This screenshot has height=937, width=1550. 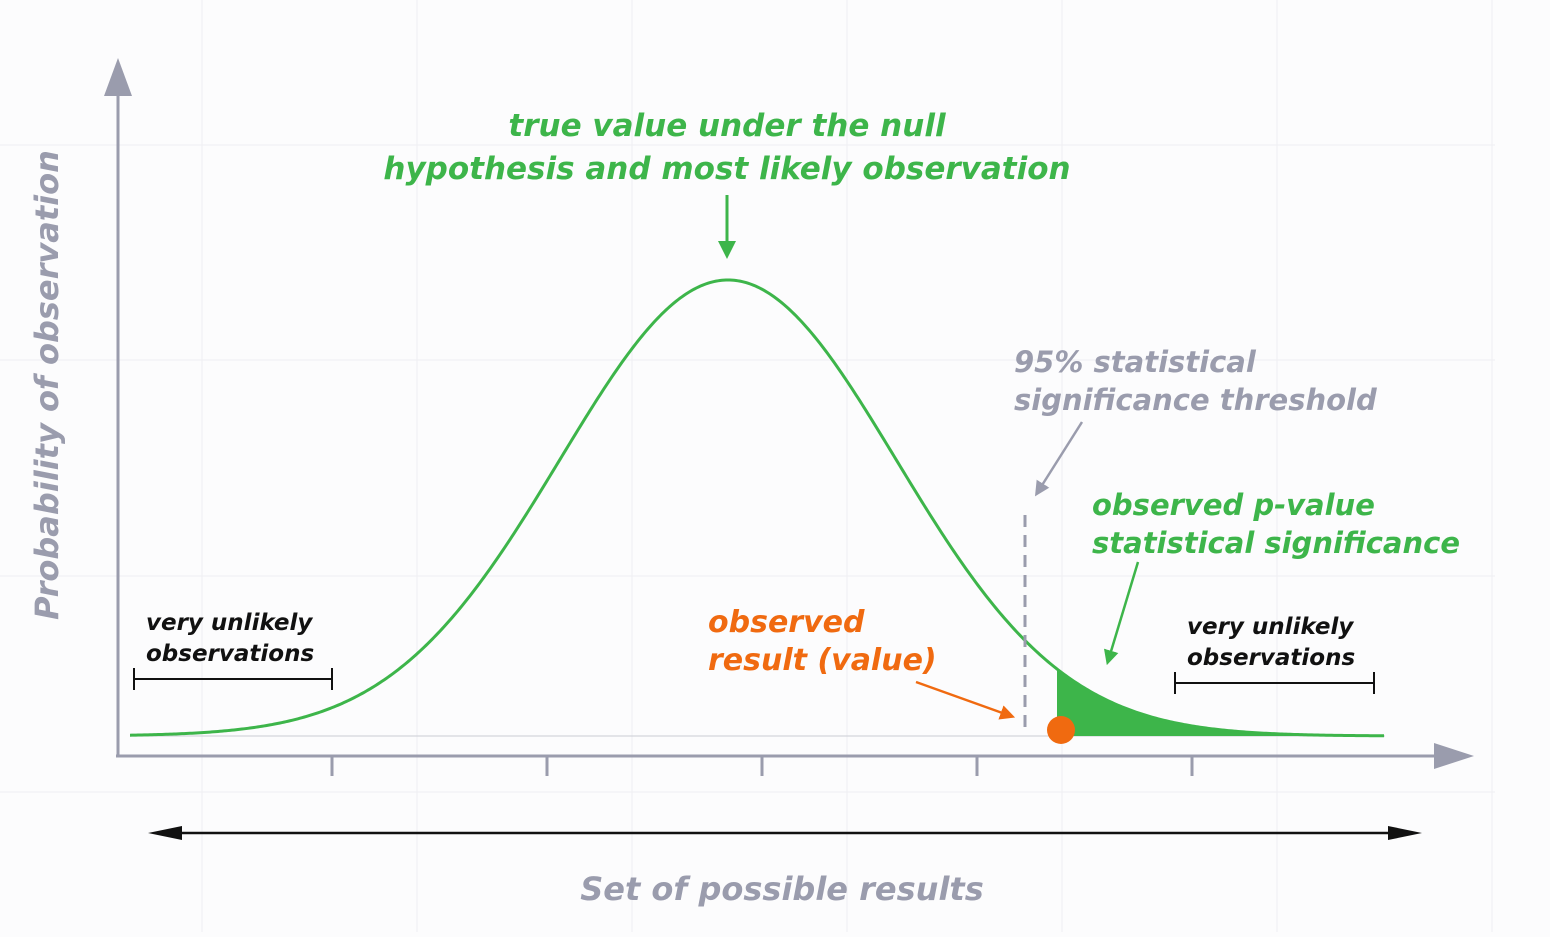 I want to click on observed-annotation-arrow, so click(x=965, y=700).